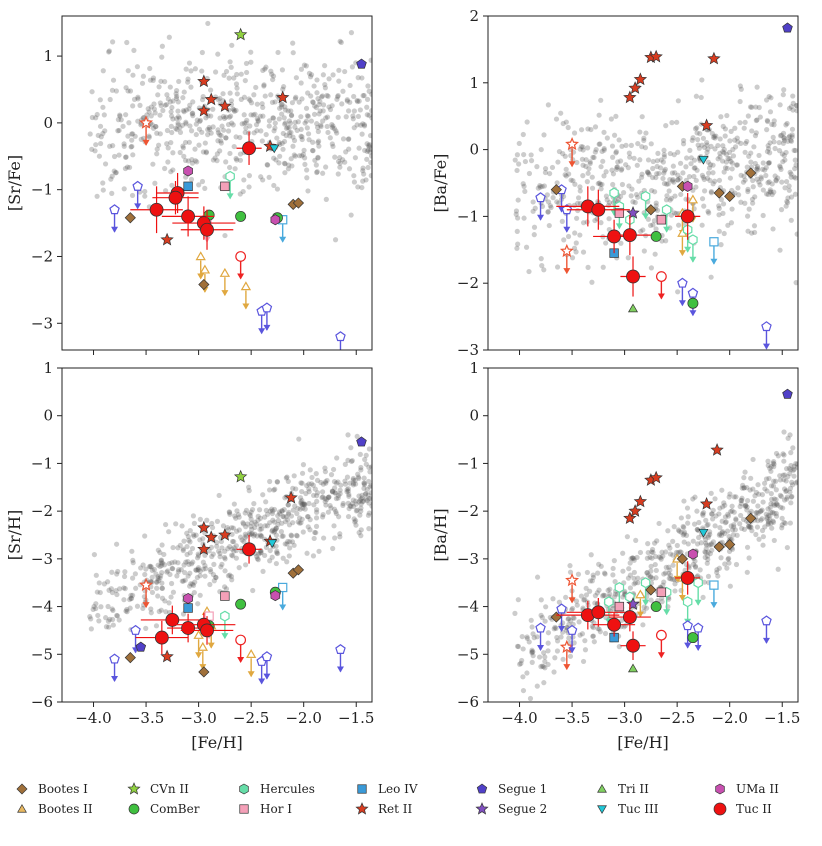 The width and height of the screenshot is (822, 846). What do you see at coordinates (246, 306) in the screenshot?
I see `limit-arrowhead-bootes-ii` at bounding box center [246, 306].